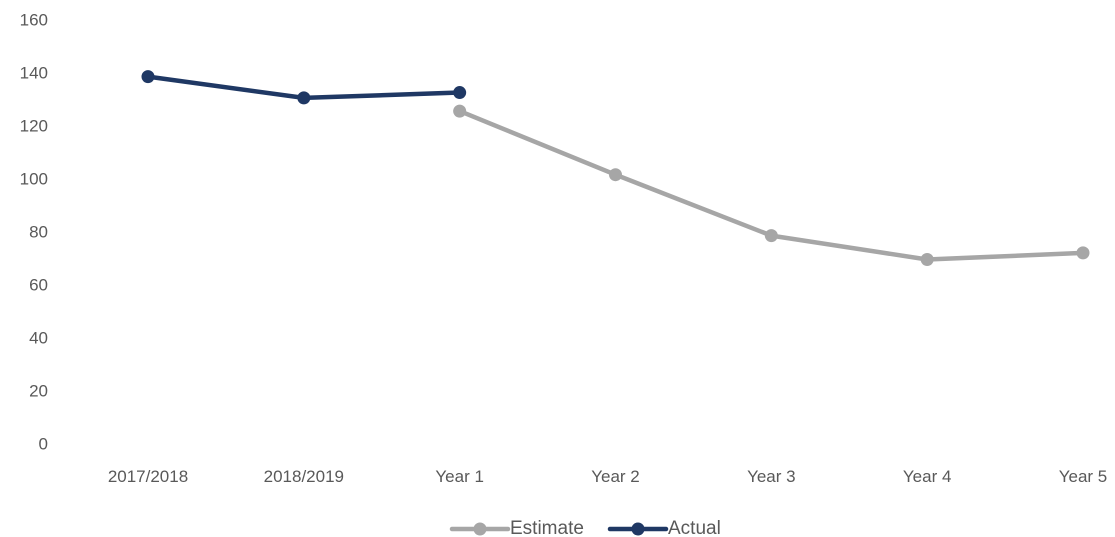 Image resolution: width=1115 pixels, height=537 pixels. I want to click on legend-label-estimate: Estimate, so click(547, 527).